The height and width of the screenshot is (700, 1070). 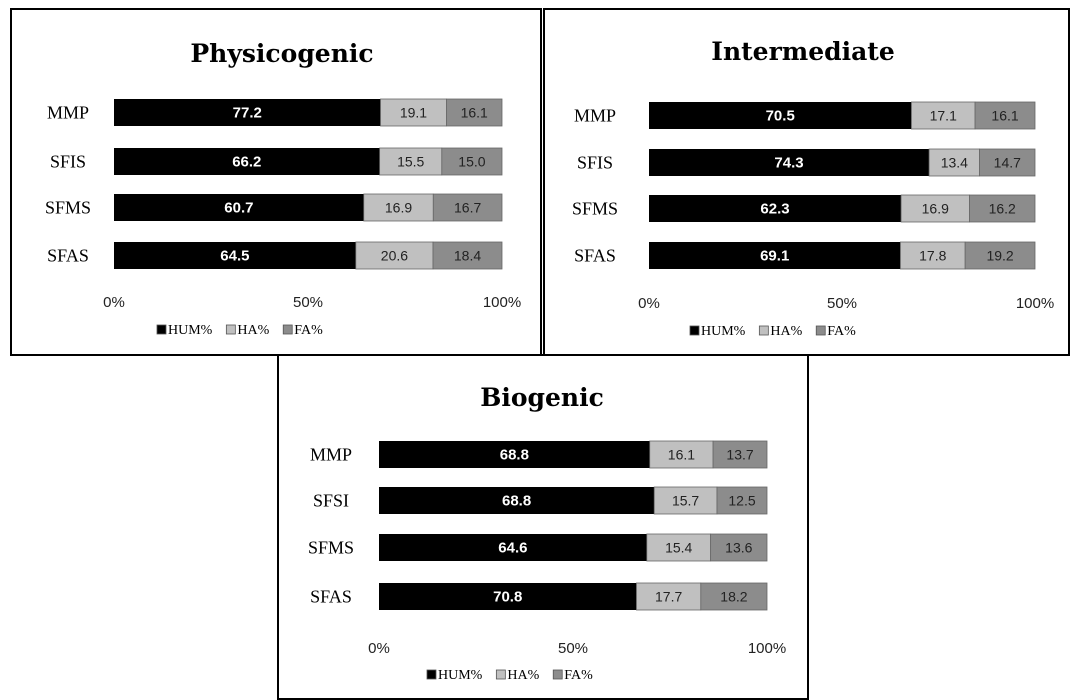 I want to click on chart-title: Intermediate, so click(x=802, y=51).